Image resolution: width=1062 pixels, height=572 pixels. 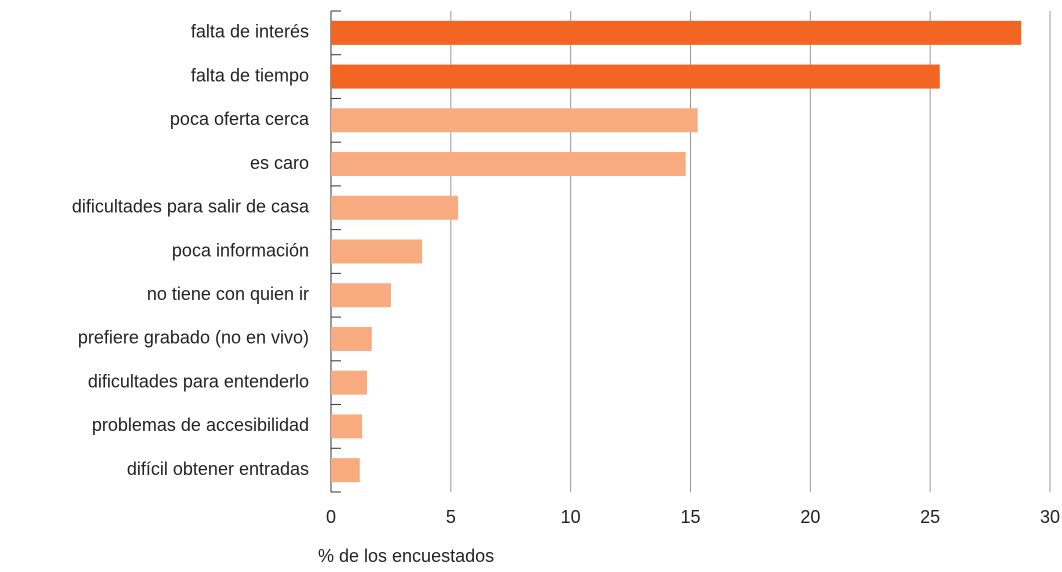 I want to click on x-tick-label: 0, so click(x=331, y=517).